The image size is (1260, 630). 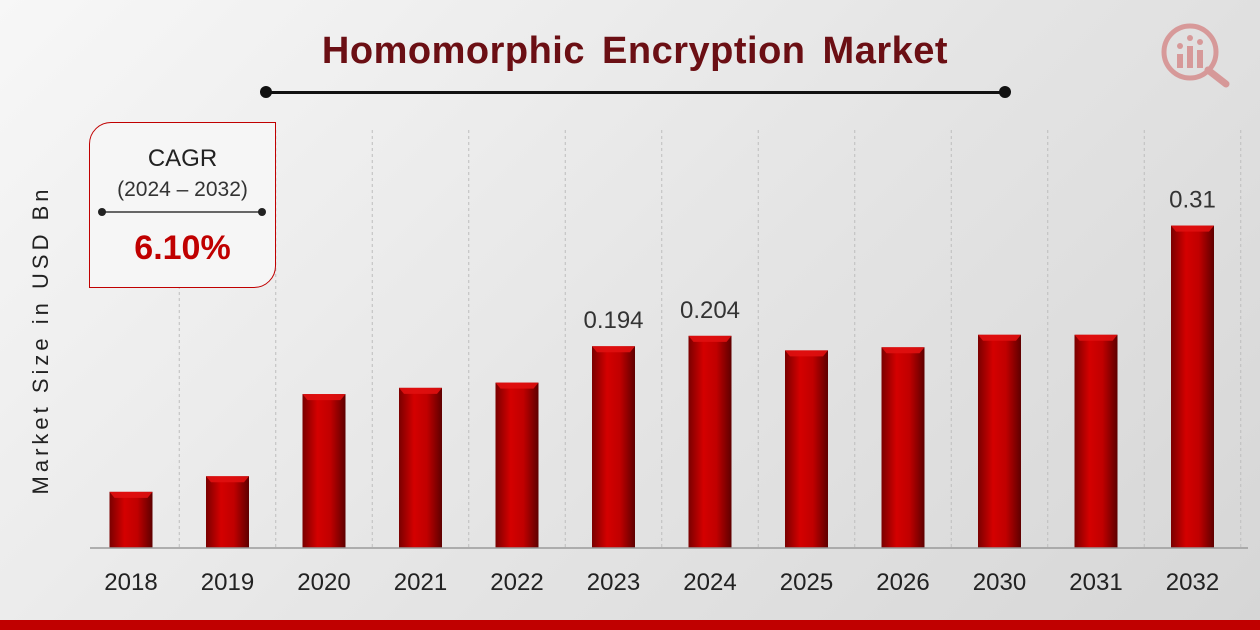 What do you see at coordinates (999, 582) in the screenshot?
I see `x-tick-label: 2030` at bounding box center [999, 582].